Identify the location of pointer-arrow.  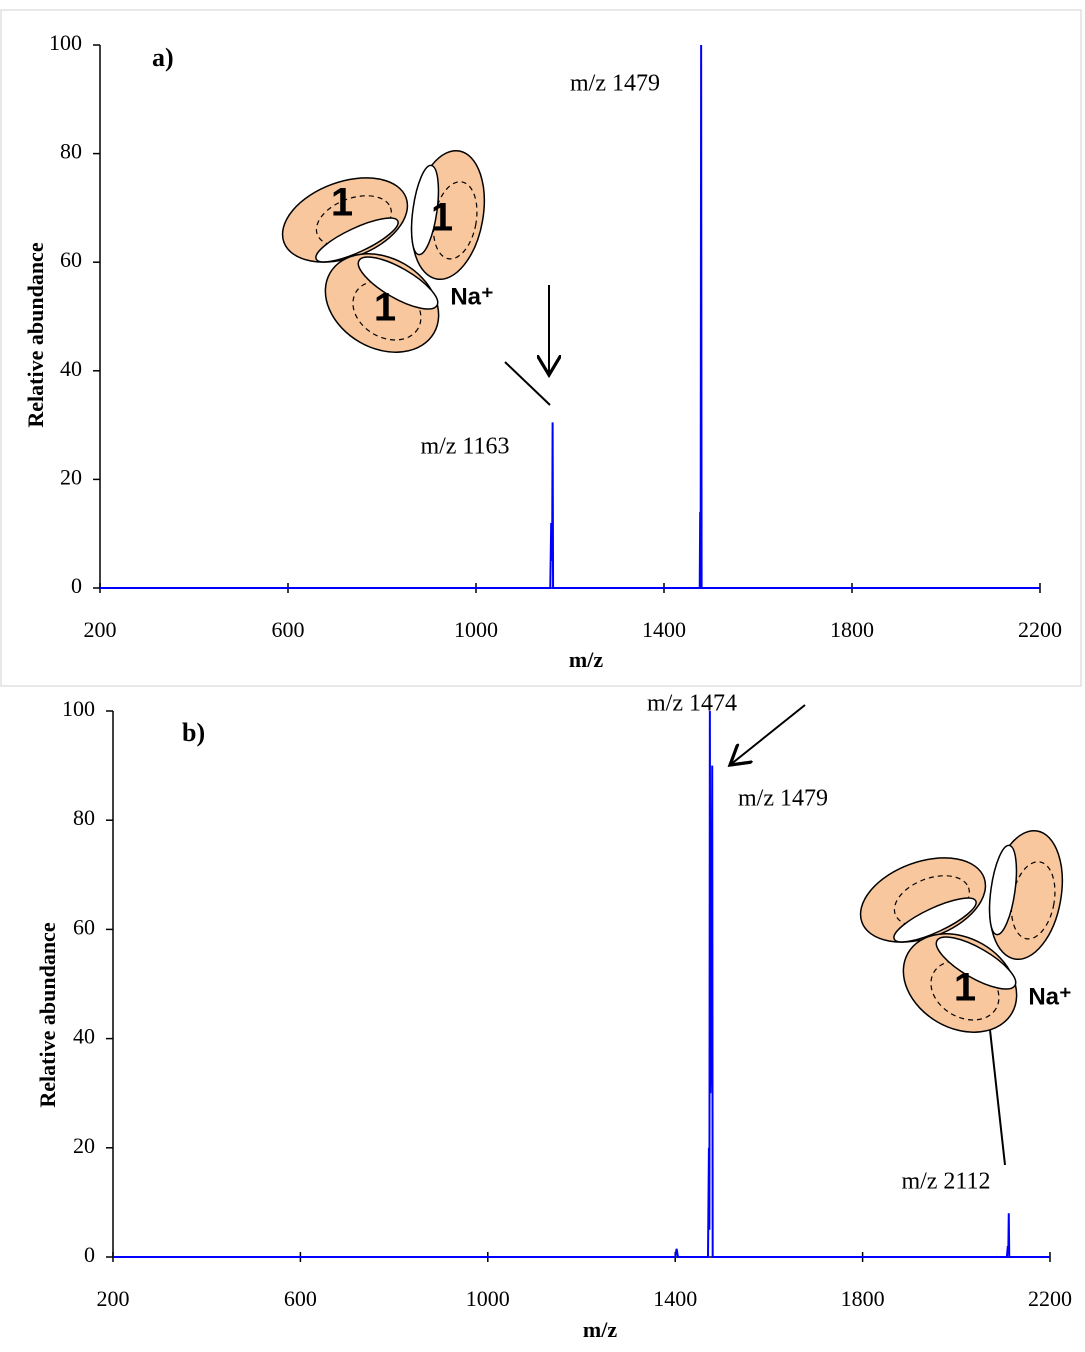
(768, 734).